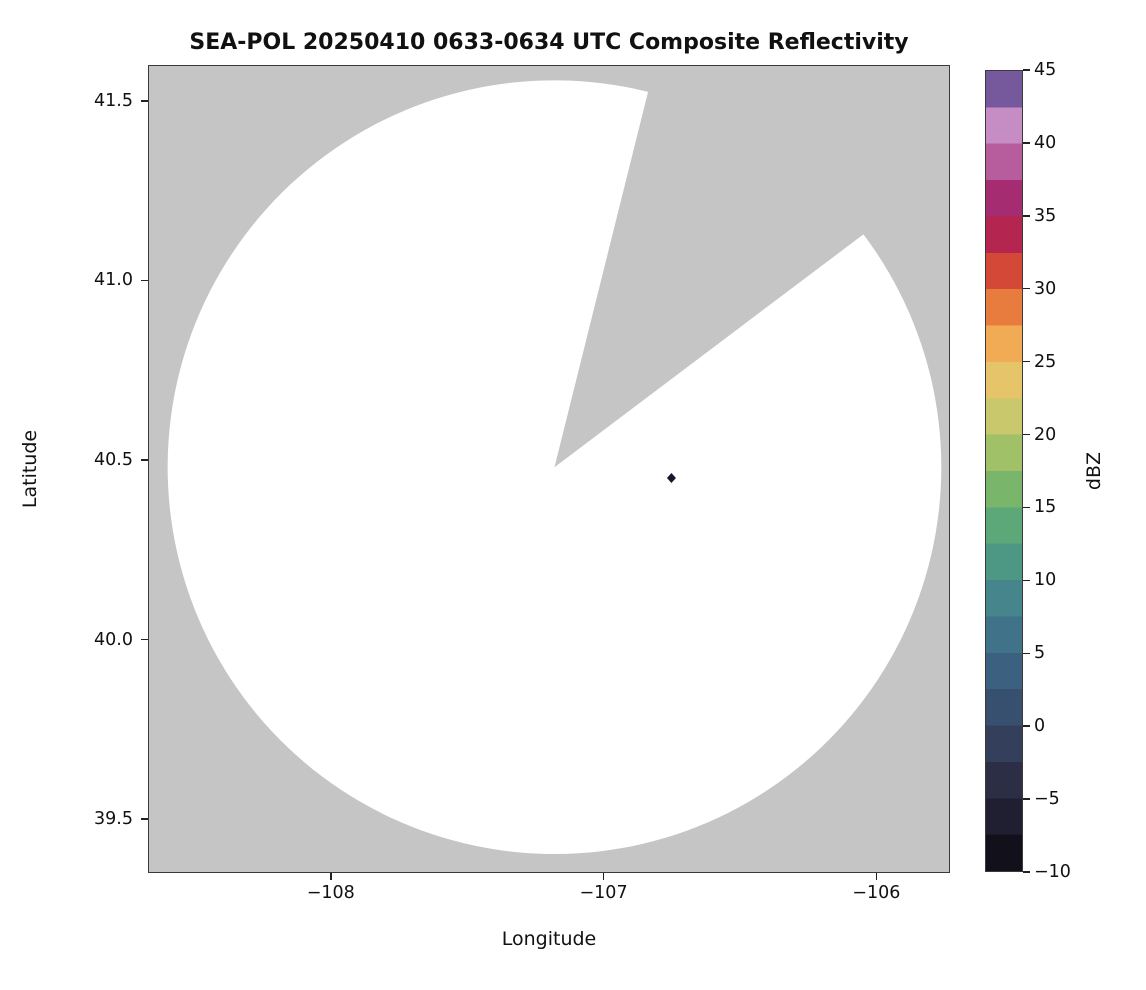 This screenshot has width=1146, height=990. What do you see at coordinates (1045, 361) in the screenshot?
I see `colorbar-tick-label: 25` at bounding box center [1045, 361].